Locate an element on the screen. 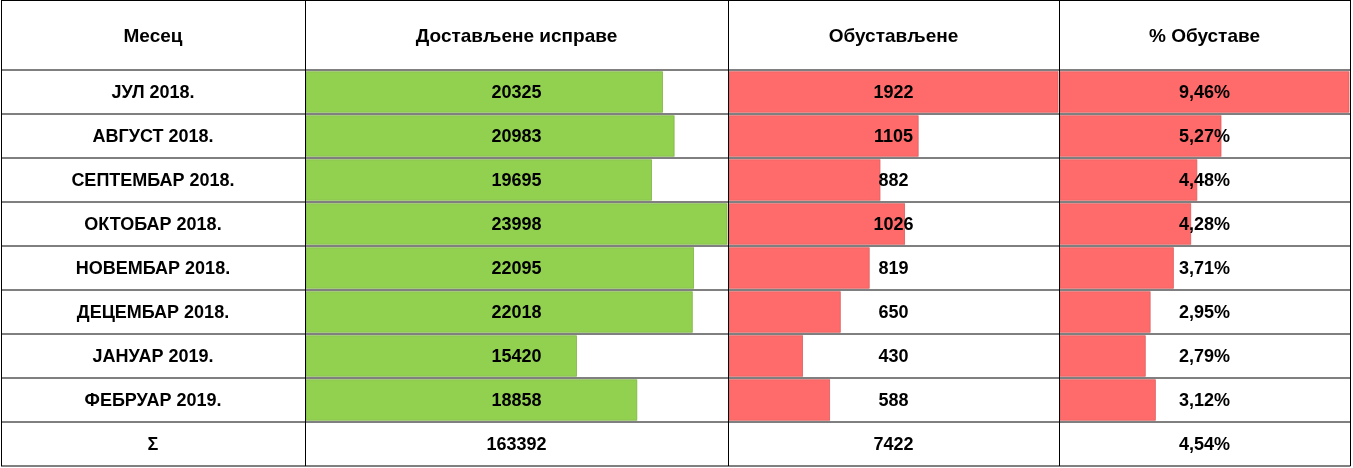 The height and width of the screenshot is (468, 1353). y-tick-label: ОКТОБАР 2018. is located at coordinates (153, 224).